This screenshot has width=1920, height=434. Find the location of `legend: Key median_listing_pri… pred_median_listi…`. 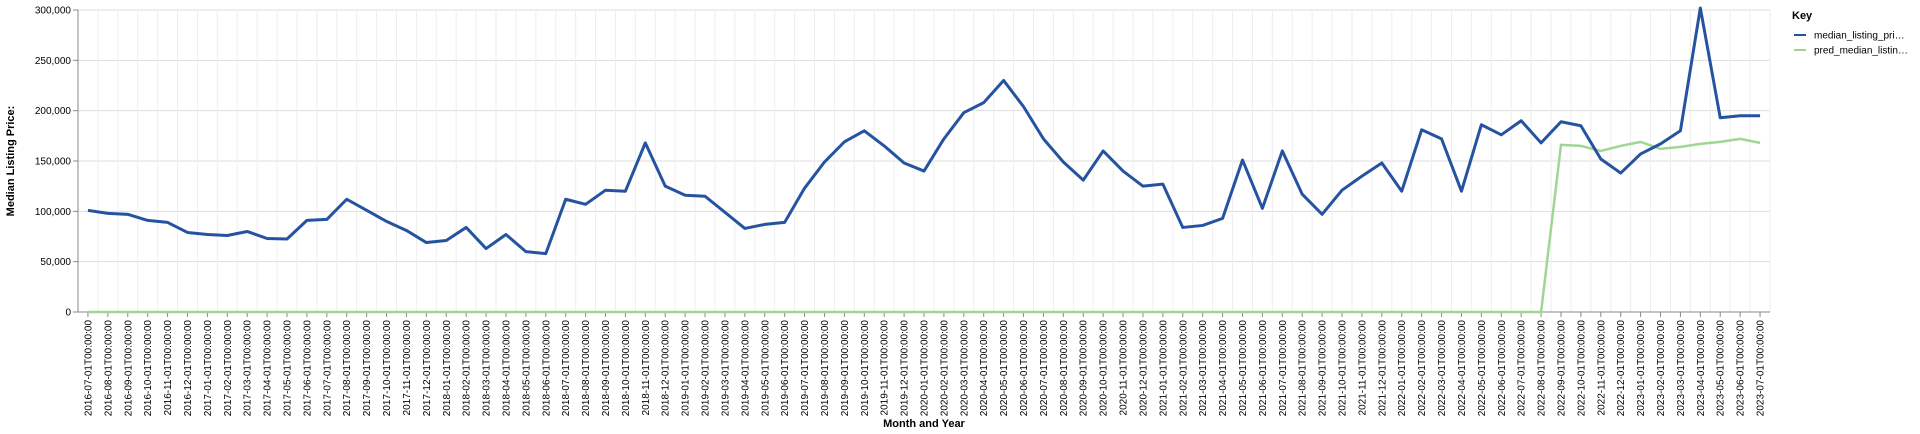

legend: Key median_listing_pri… pred_median_listi… is located at coordinates (1850, 33).